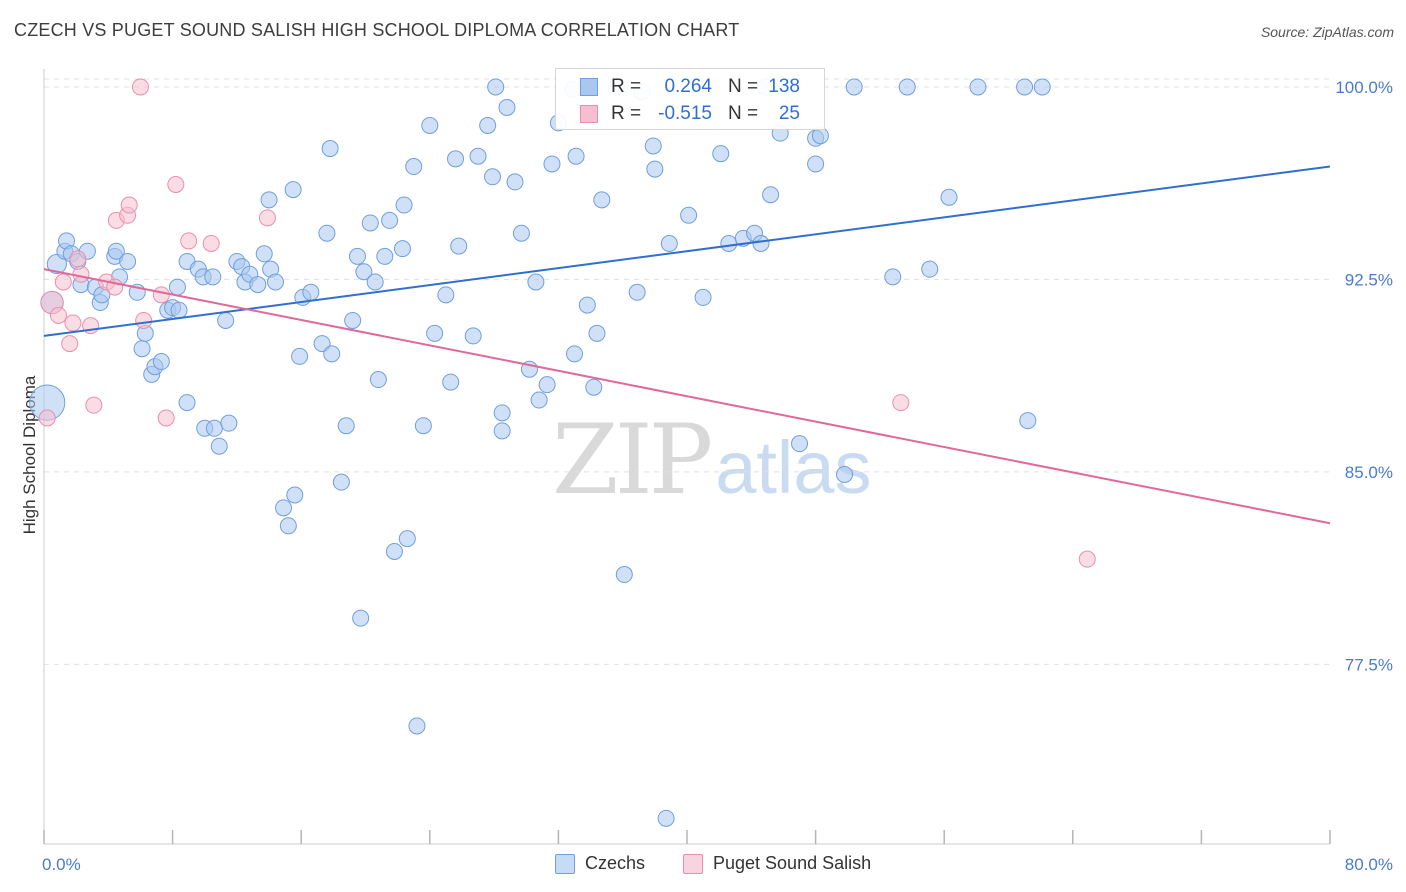  What do you see at coordinates (61, 864) in the screenshot?
I see `x-tick-label-min: 0.0%` at bounding box center [61, 864].